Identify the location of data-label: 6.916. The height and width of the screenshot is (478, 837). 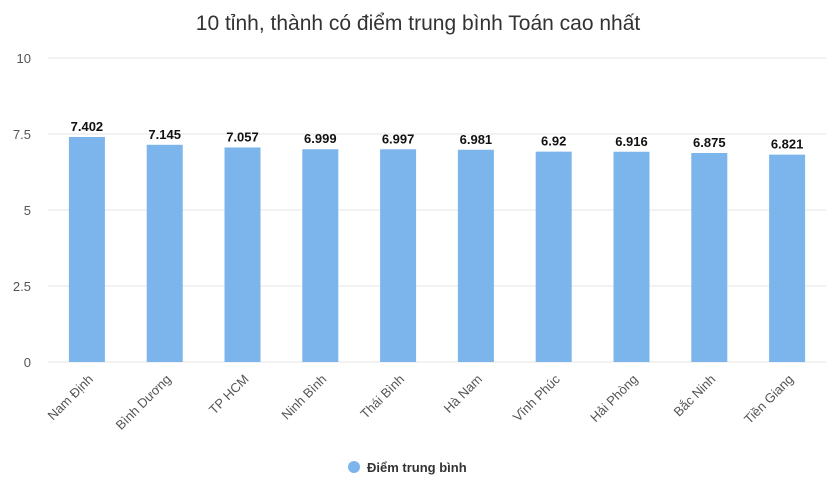
(631, 141).